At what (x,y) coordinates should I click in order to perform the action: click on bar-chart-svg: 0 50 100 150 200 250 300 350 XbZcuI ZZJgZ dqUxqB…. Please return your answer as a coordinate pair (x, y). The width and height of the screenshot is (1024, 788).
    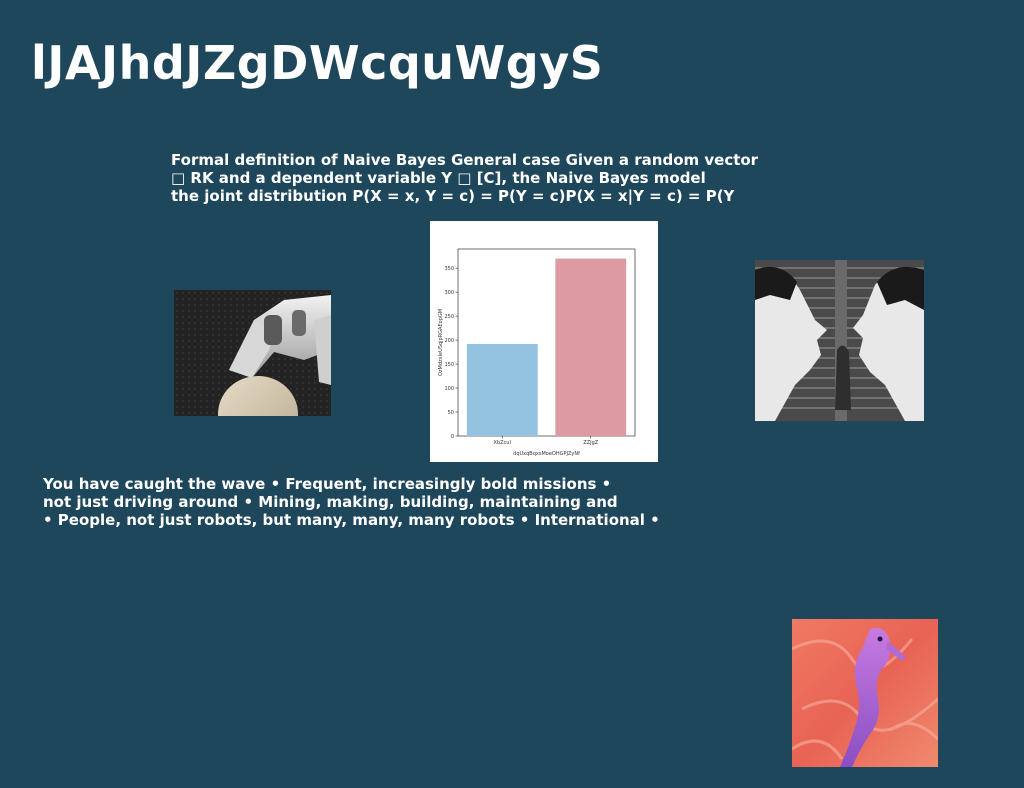
    Looking at the image, I should click on (544, 341).